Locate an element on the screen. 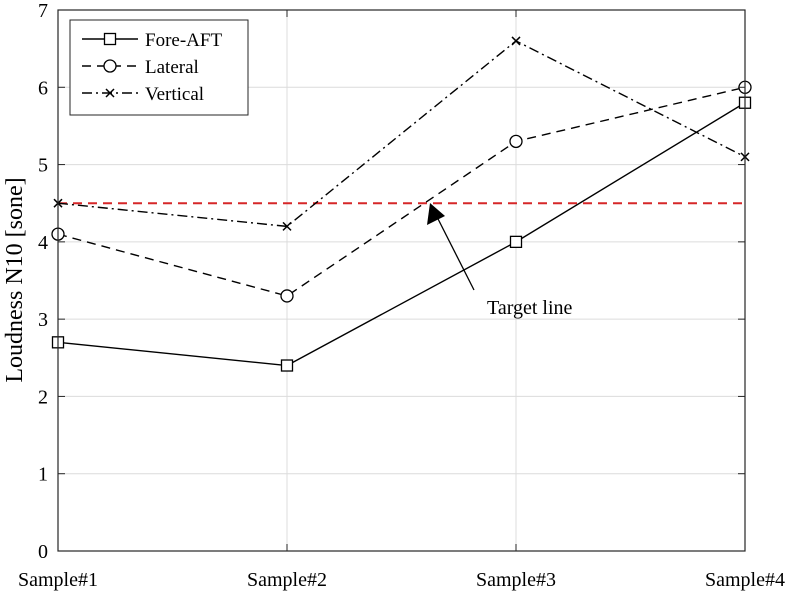 Image resolution: width=800 pixels, height=593 pixels. y-tick-label: 5 is located at coordinates (43, 166).